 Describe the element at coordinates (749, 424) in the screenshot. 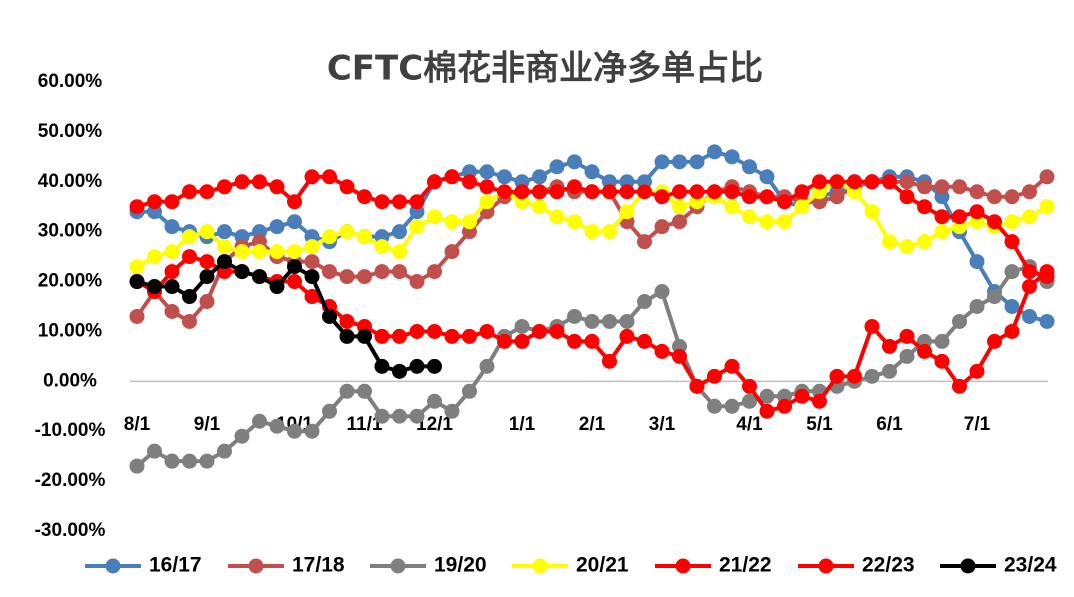

I see `x-tick-label: 4/1` at that location.